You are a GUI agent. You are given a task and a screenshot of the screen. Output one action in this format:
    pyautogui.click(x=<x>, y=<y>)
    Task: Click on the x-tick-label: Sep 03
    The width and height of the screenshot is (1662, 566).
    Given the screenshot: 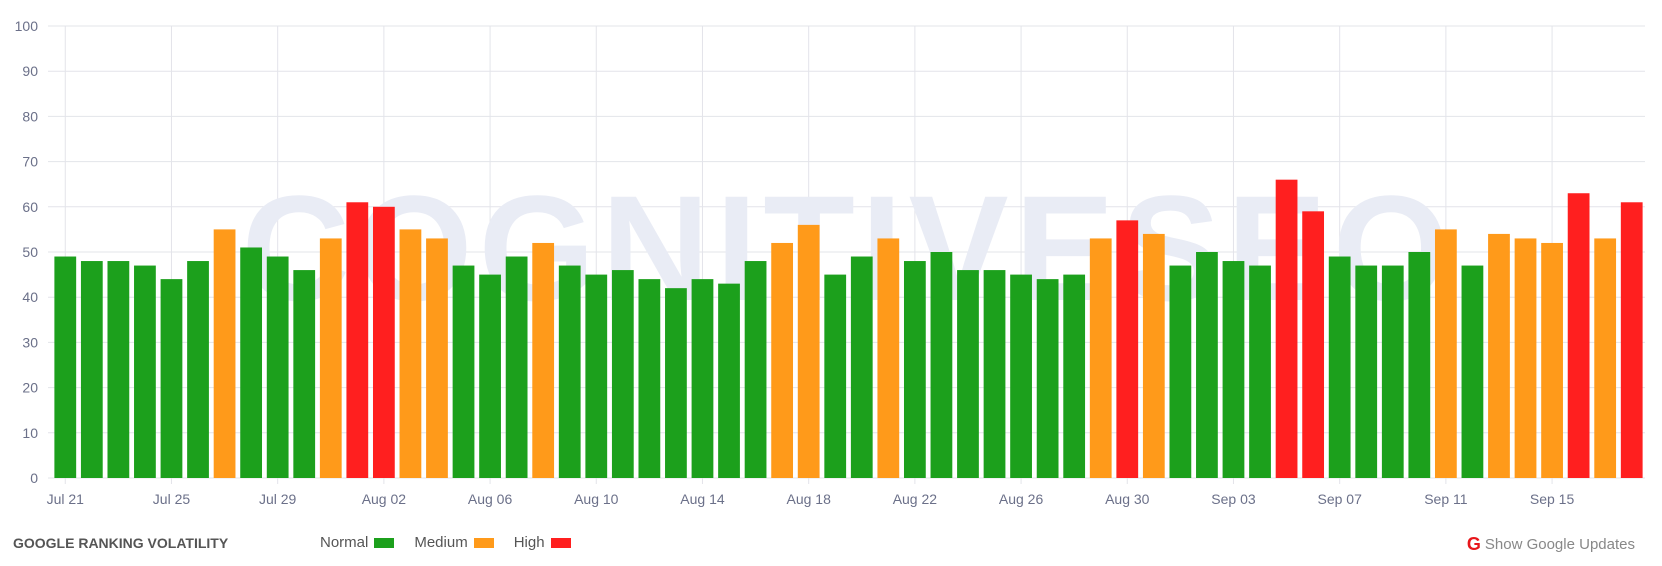 What is the action you would take?
    pyautogui.click(x=1233, y=499)
    